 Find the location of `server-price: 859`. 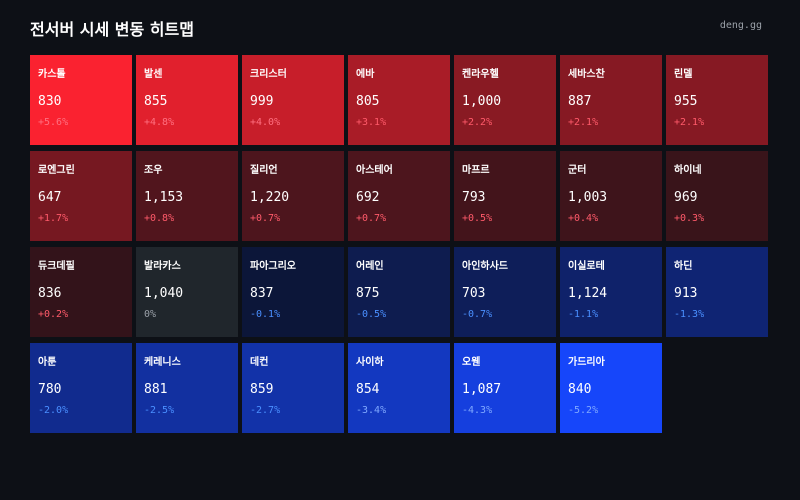

server-price: 859 is located at coordinates (262, 389).